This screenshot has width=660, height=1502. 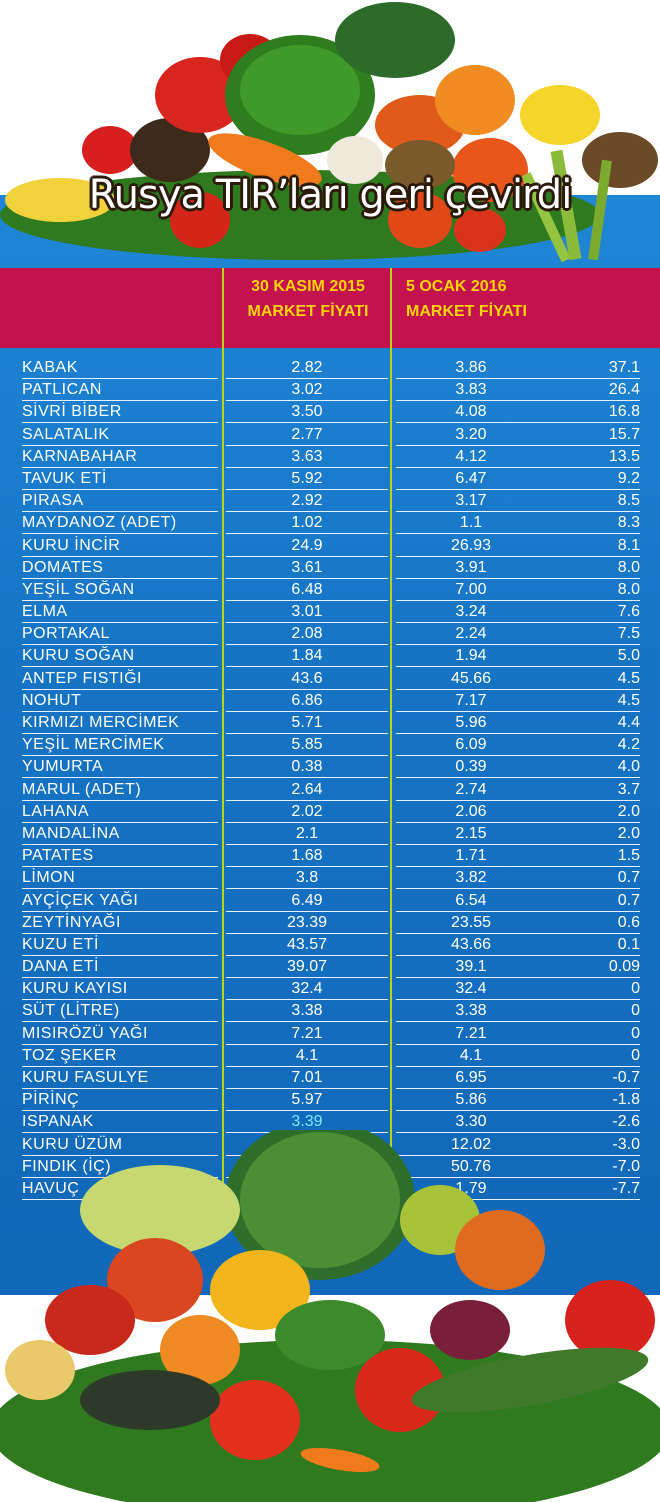 I want to click on price-2016: 50.76, so click(x=471, y=1167).